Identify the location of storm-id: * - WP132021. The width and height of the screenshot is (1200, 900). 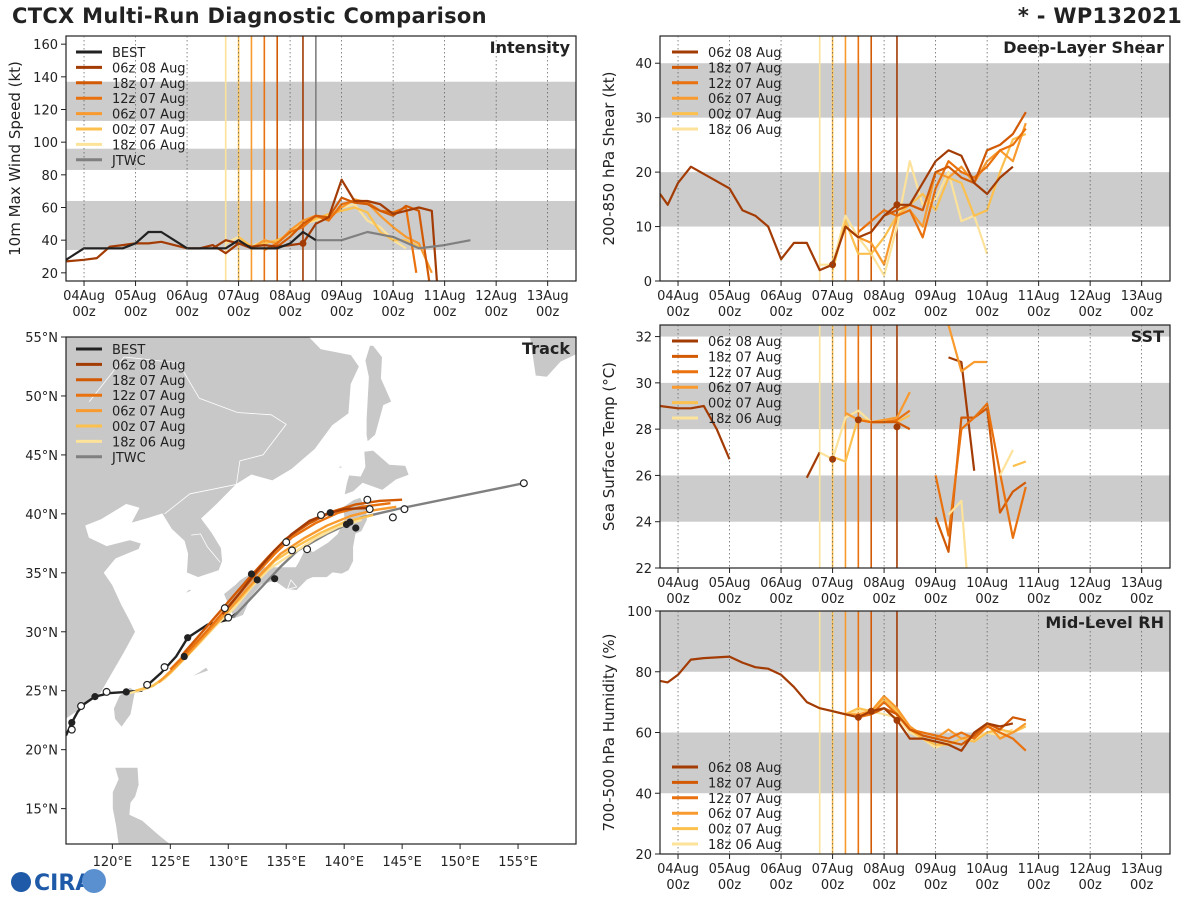
(1099, 16).